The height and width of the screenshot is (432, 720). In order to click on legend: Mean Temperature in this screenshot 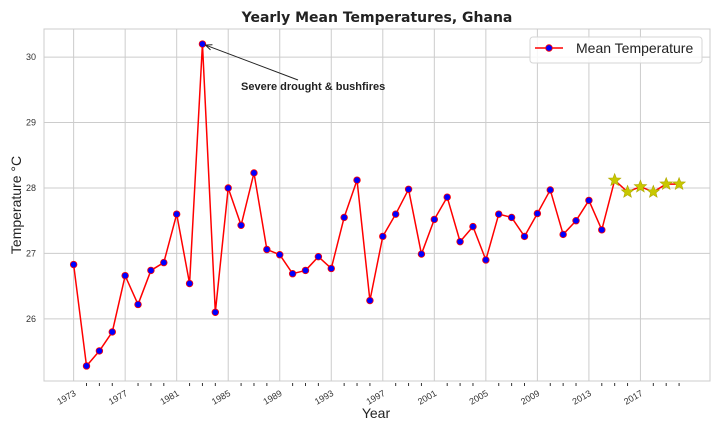, I will do `click(616, 50)`.